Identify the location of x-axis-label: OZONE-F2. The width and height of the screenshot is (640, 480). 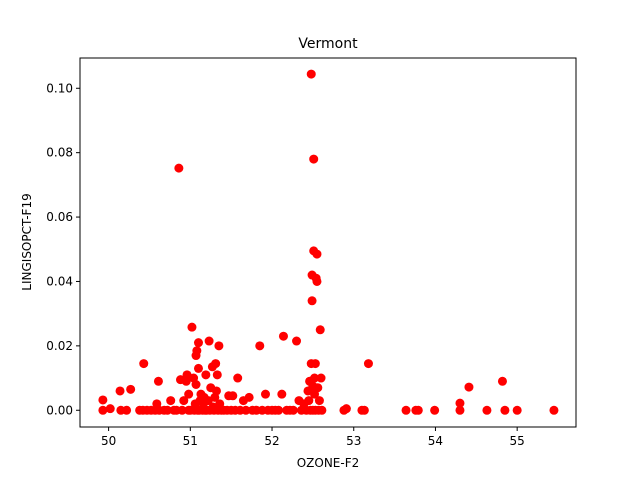
(328, 463).